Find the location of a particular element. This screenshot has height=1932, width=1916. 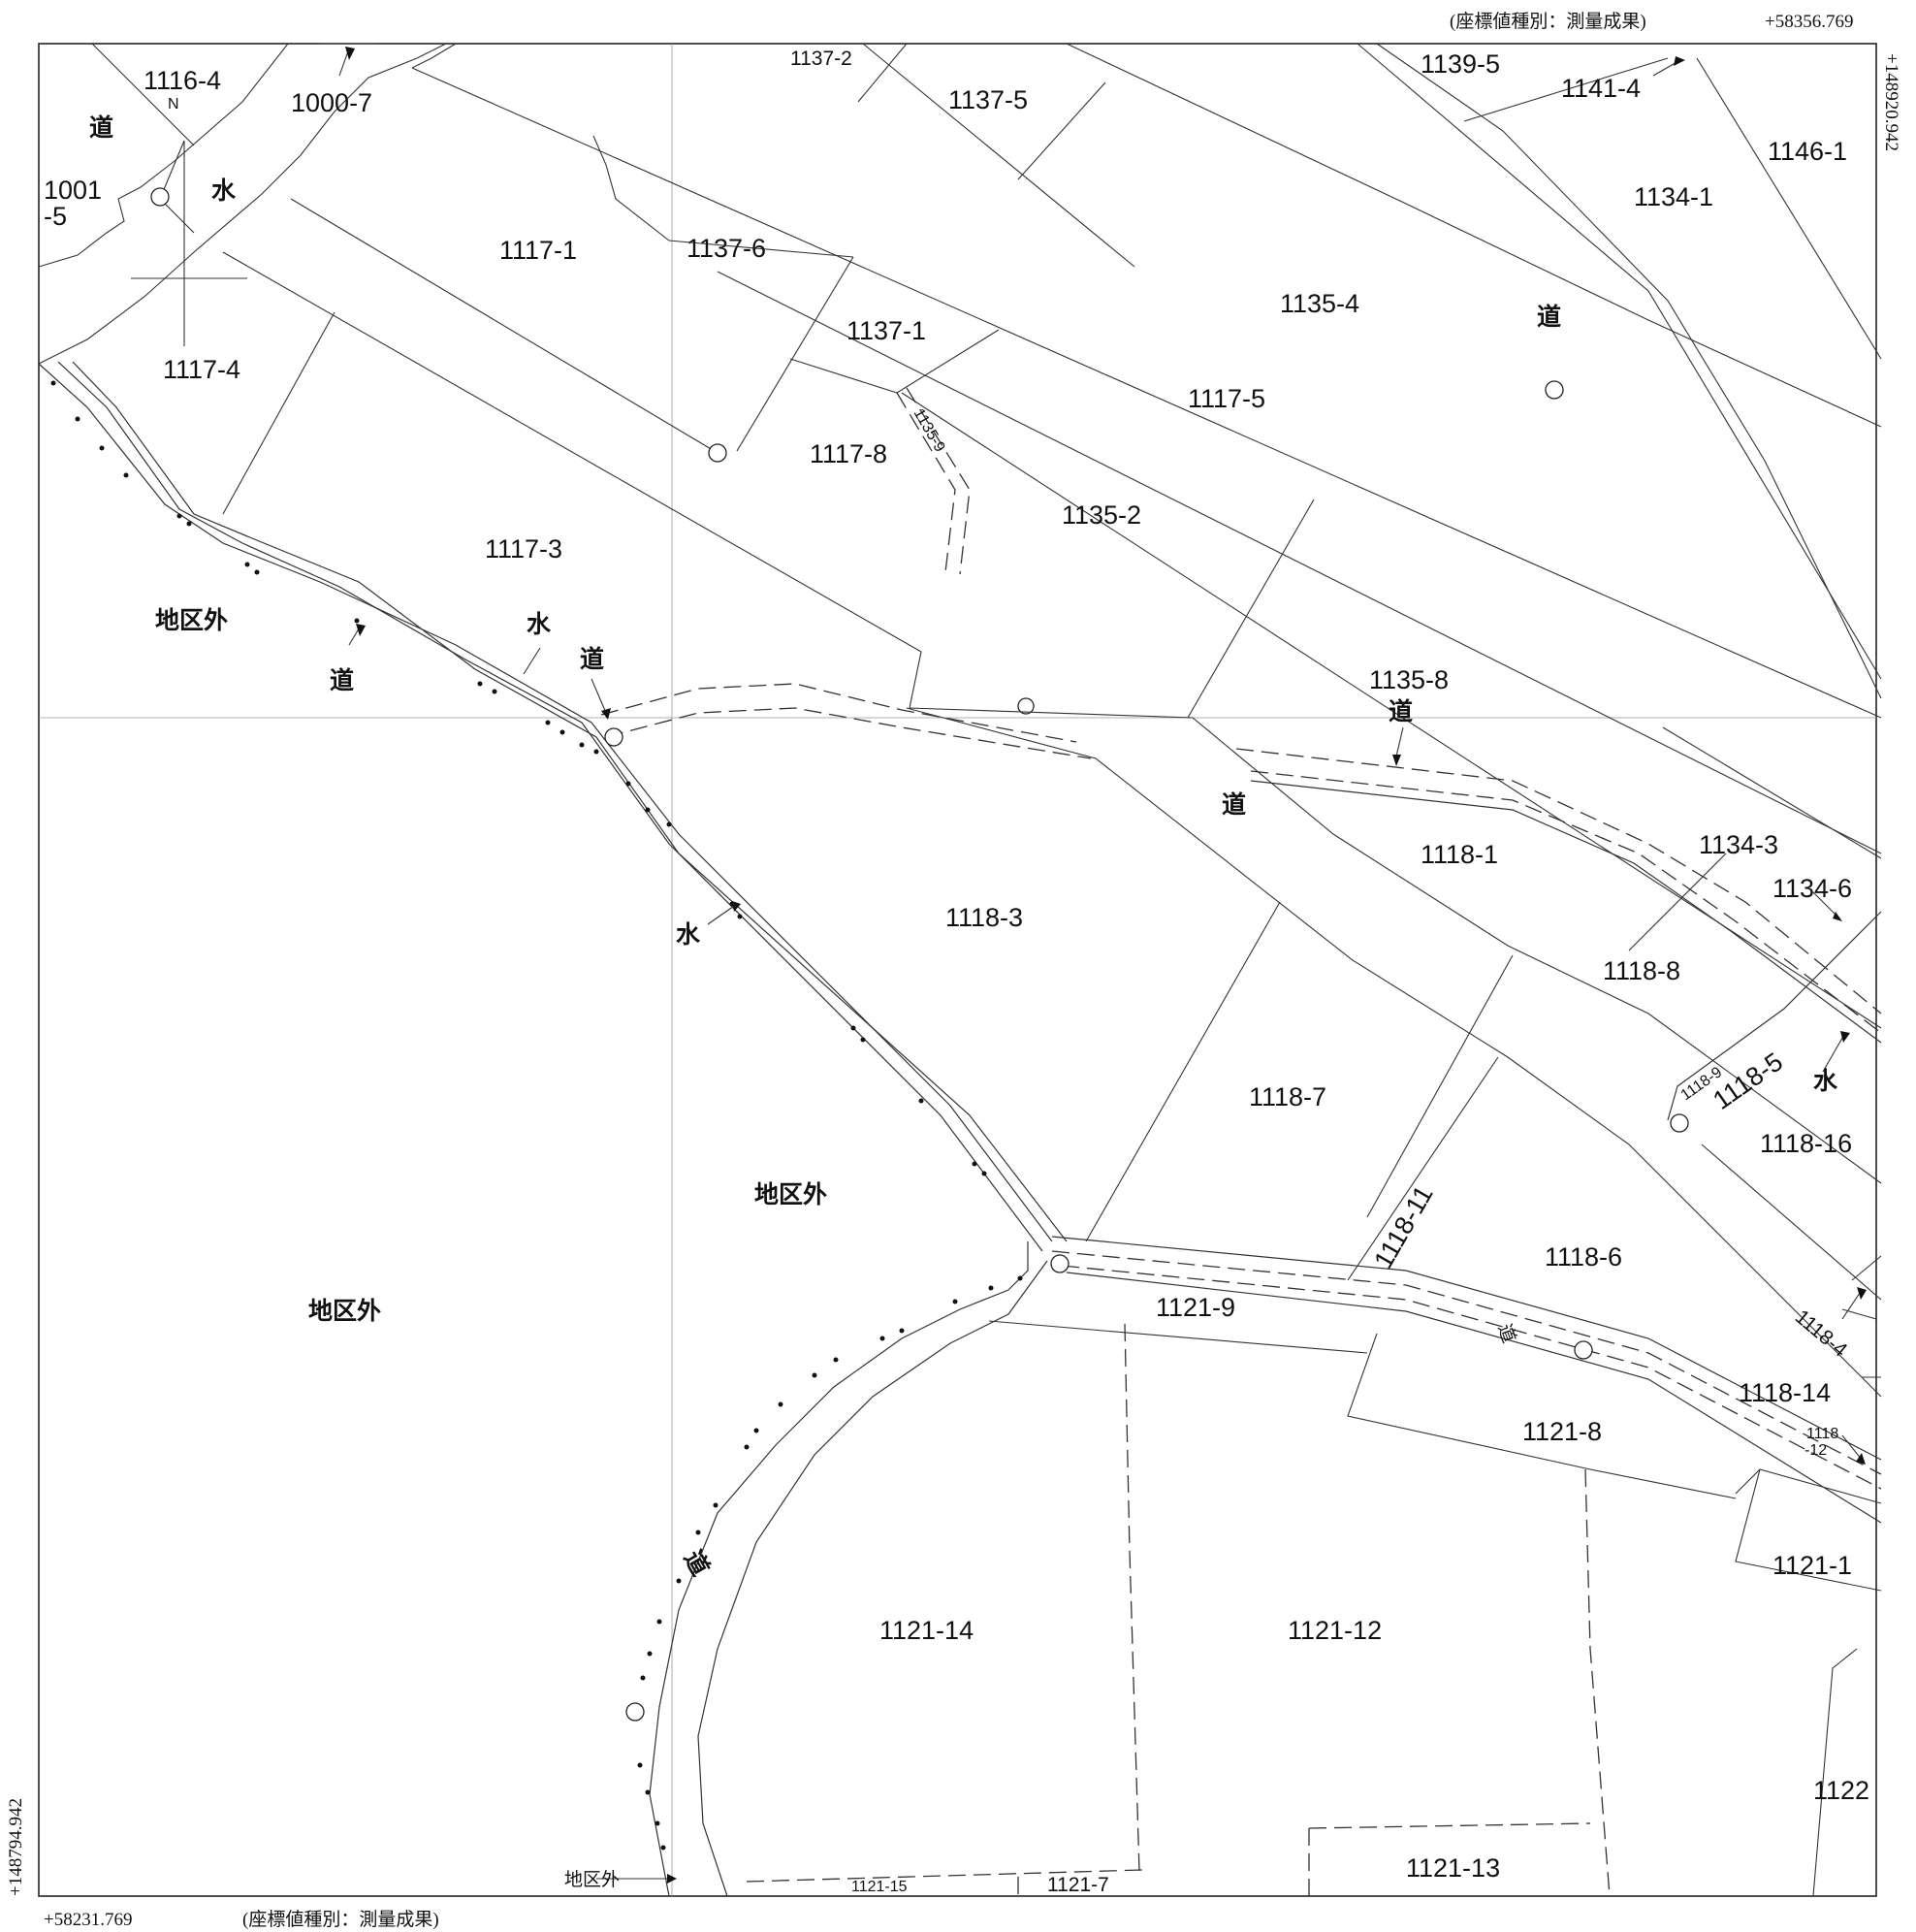

parcel-label: 1122 is located at coordinates (1841, 1790).